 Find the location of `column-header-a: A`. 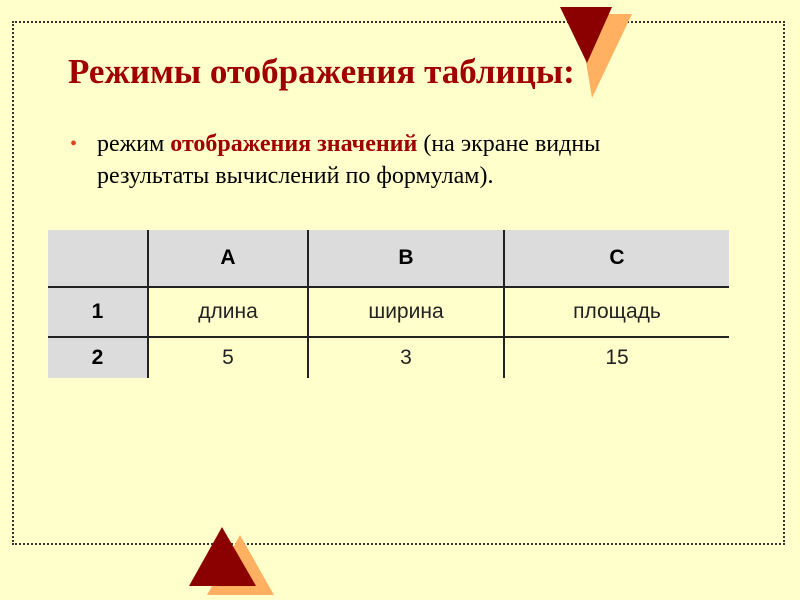

column-header-a: A is located at coordinates (228, 259).